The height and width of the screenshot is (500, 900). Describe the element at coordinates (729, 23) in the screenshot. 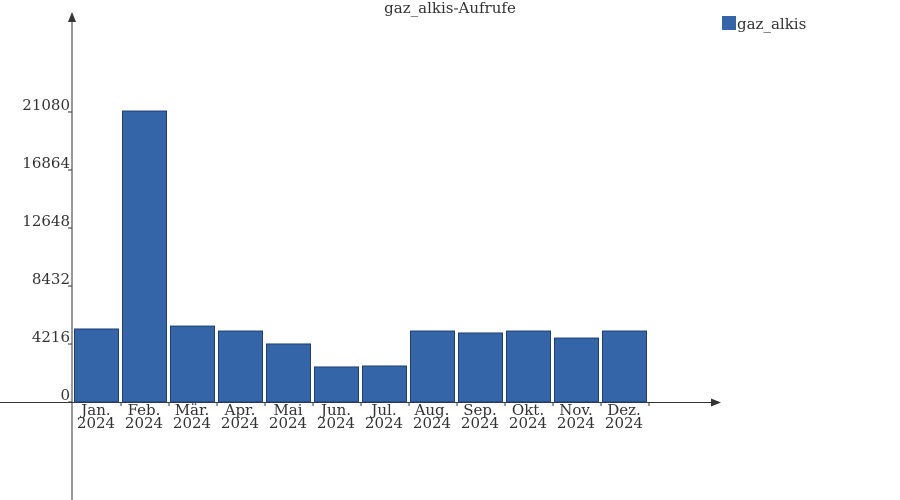

I see `legend-swatch` at that location.